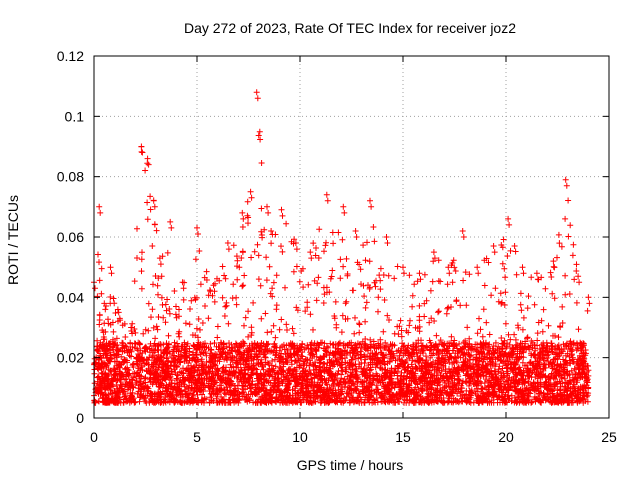 The image size is (640, 480). Describe the element at coordinates (13, 240) in the screenshot. I see `y-axis-label: ROTI / TECUs` at that location.